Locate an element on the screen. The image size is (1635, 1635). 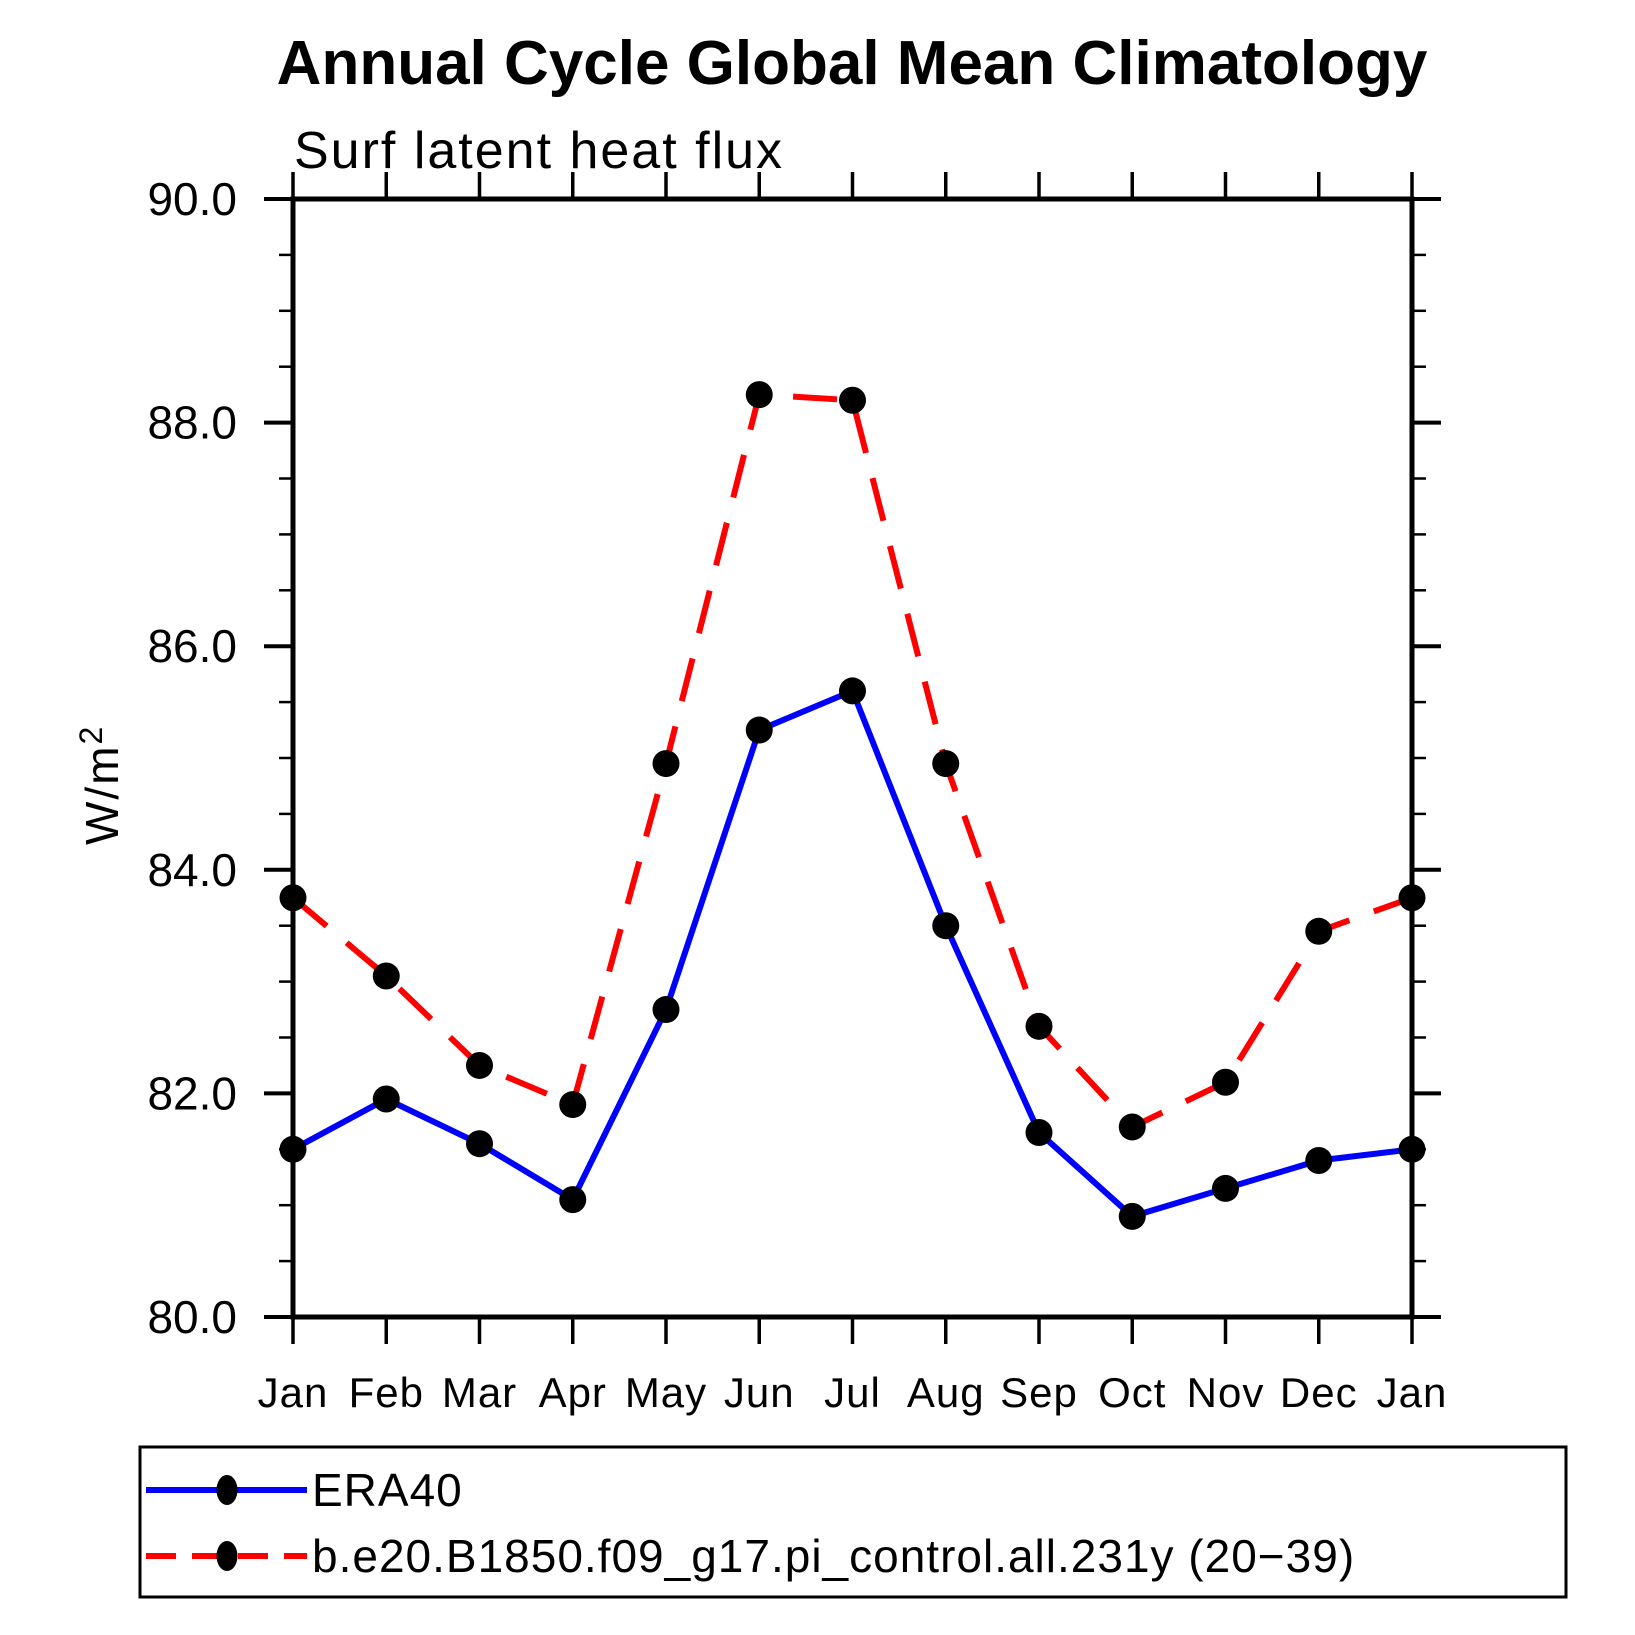
x-tick-label: Feb is located at coordinates (386, 1392).